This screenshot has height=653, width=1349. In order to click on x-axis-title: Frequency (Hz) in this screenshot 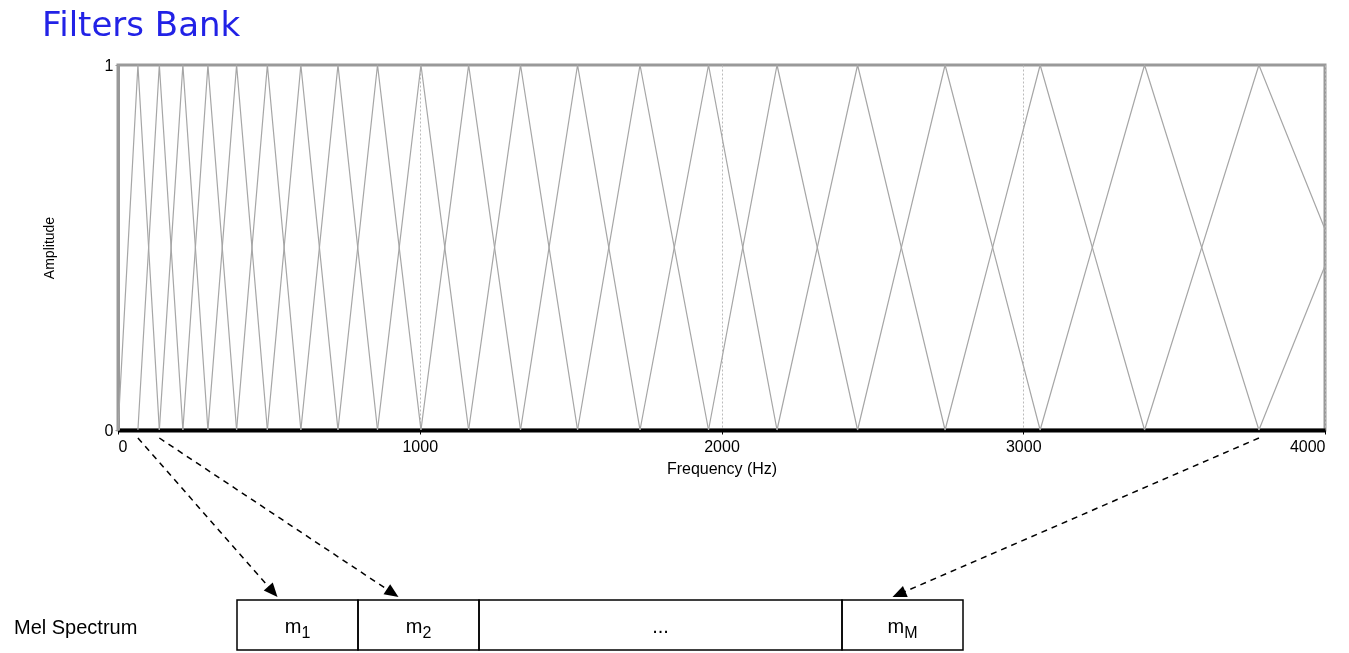, I will do `click(722, 468)`.